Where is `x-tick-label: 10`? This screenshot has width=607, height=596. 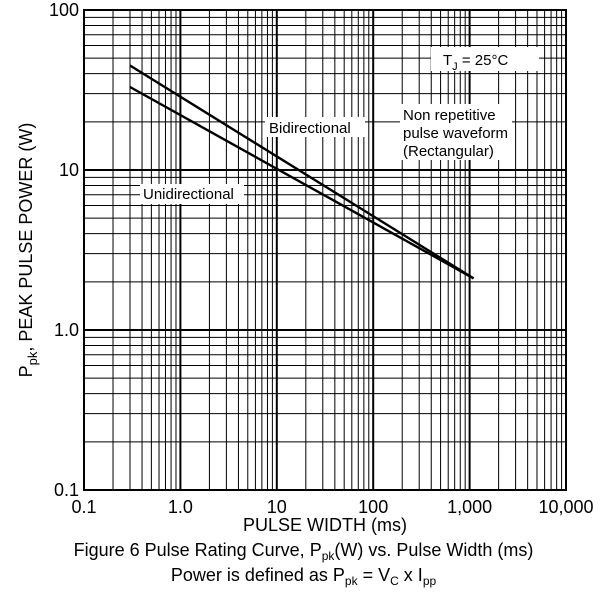
x-tick-label: 10 is located at coordinates (277, 507).